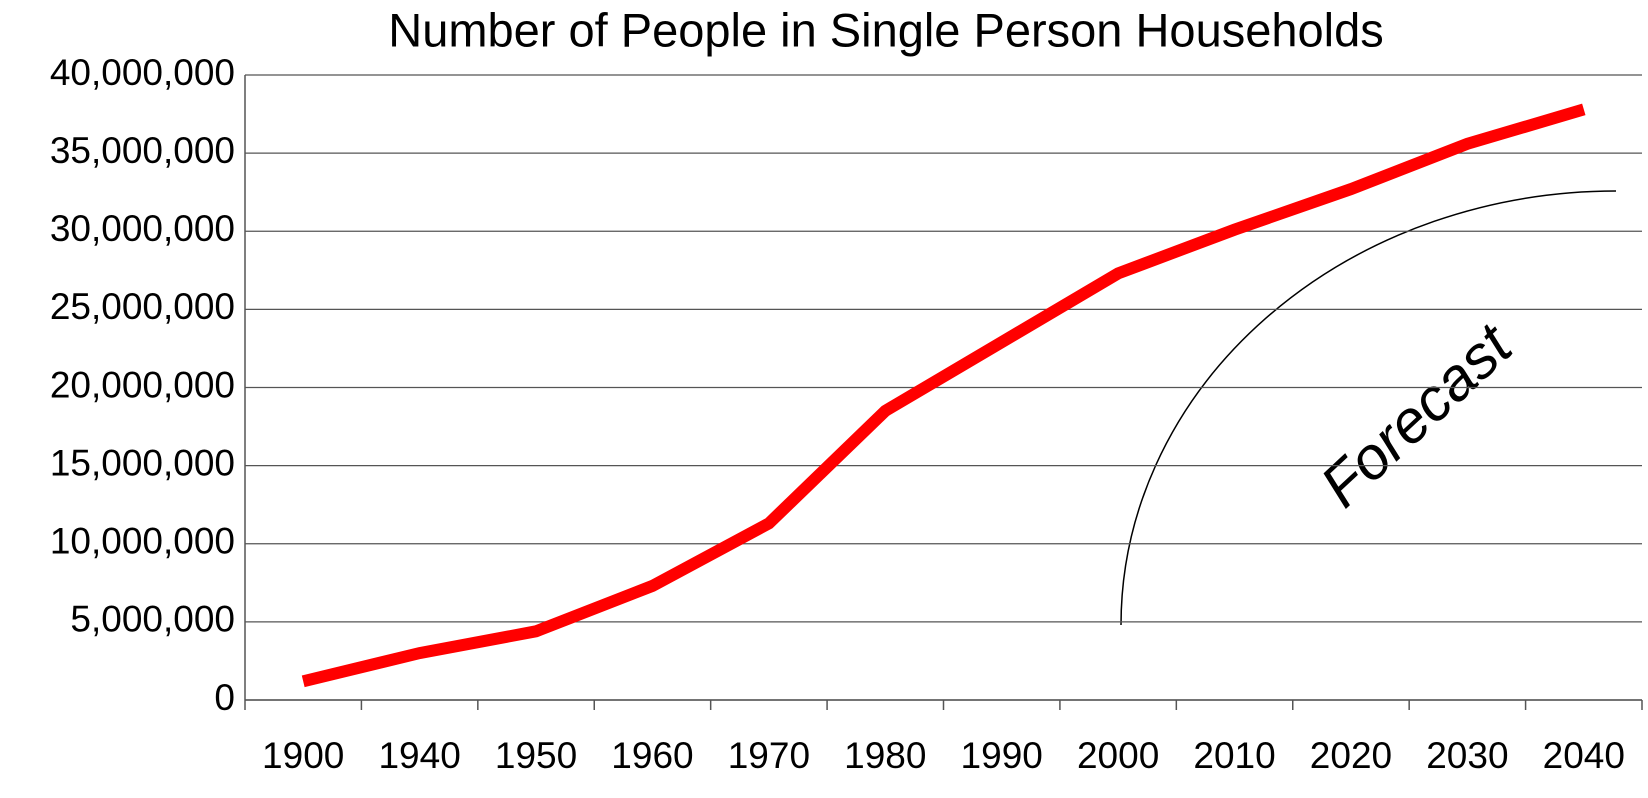 Image resolution: width=1648 pixels, height=798 pixels. Describe the element at coordinates (1234, 755) in the screenshot. I see `x-tick-label: 2010` at that location.